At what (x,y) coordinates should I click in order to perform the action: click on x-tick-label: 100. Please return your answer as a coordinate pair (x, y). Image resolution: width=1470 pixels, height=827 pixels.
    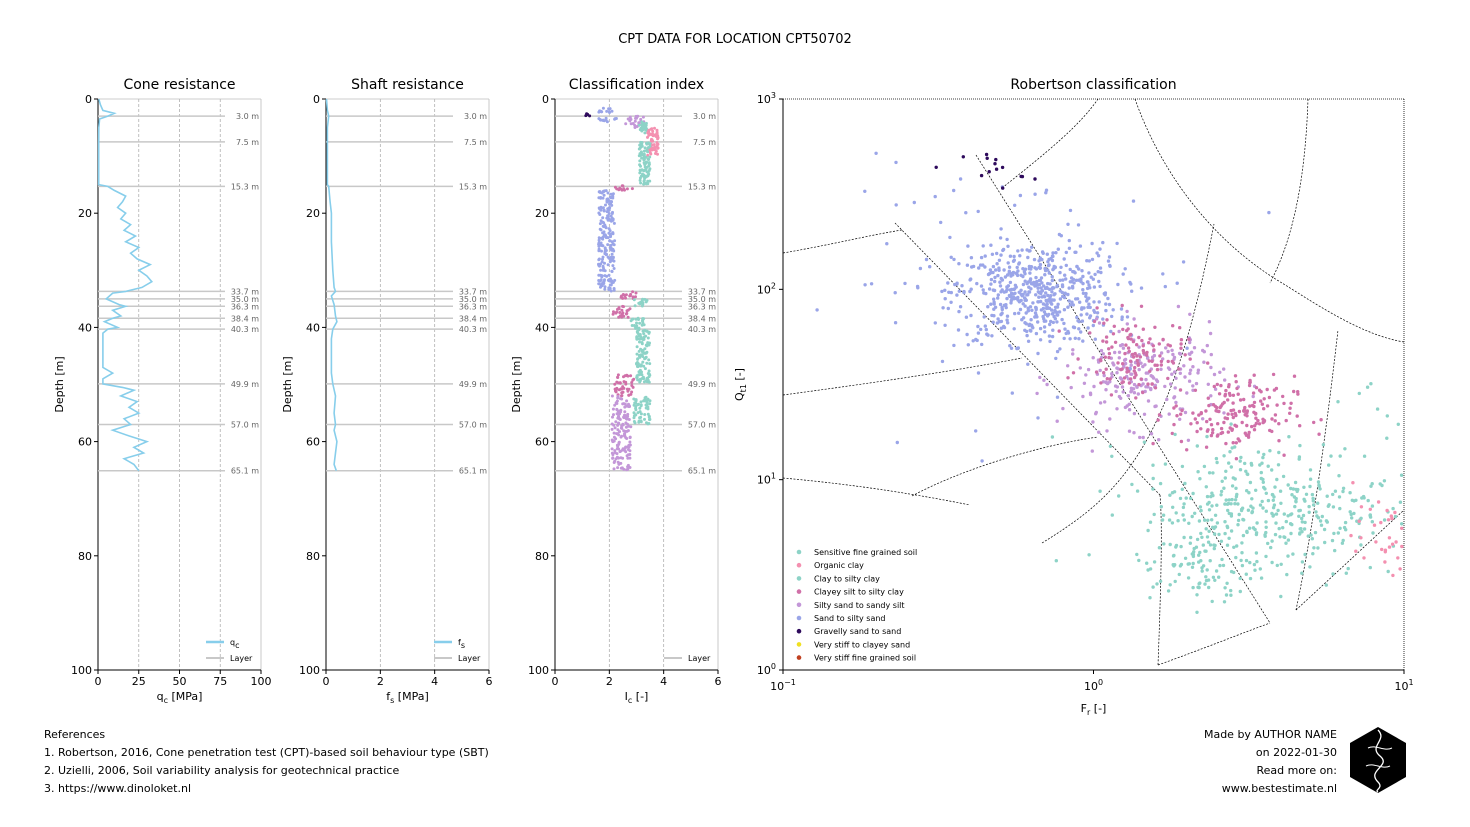
    Looking at the image, I should click on (1093, 685).